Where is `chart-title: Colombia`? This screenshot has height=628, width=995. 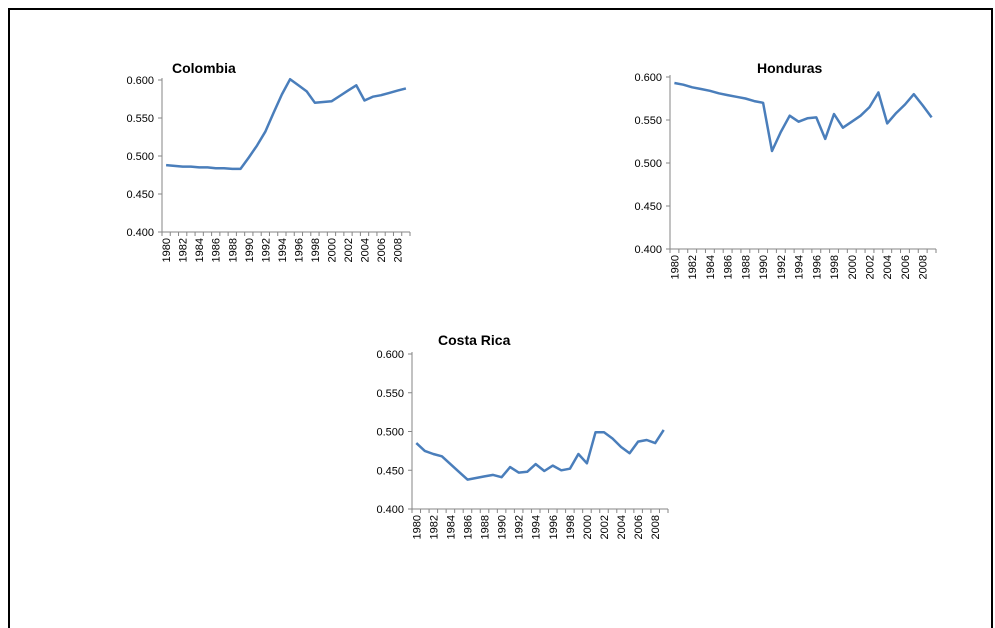
chart-title: Colombia is located at coordinates (204, 68).